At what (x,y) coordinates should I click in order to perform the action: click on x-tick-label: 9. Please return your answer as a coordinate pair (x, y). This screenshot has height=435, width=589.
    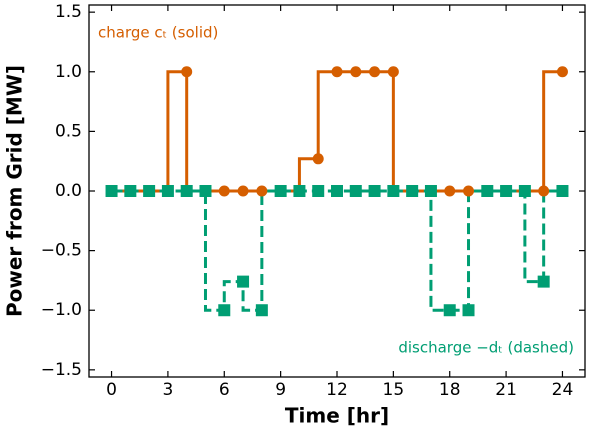
    Looking at the image, I should click on (280, 390).